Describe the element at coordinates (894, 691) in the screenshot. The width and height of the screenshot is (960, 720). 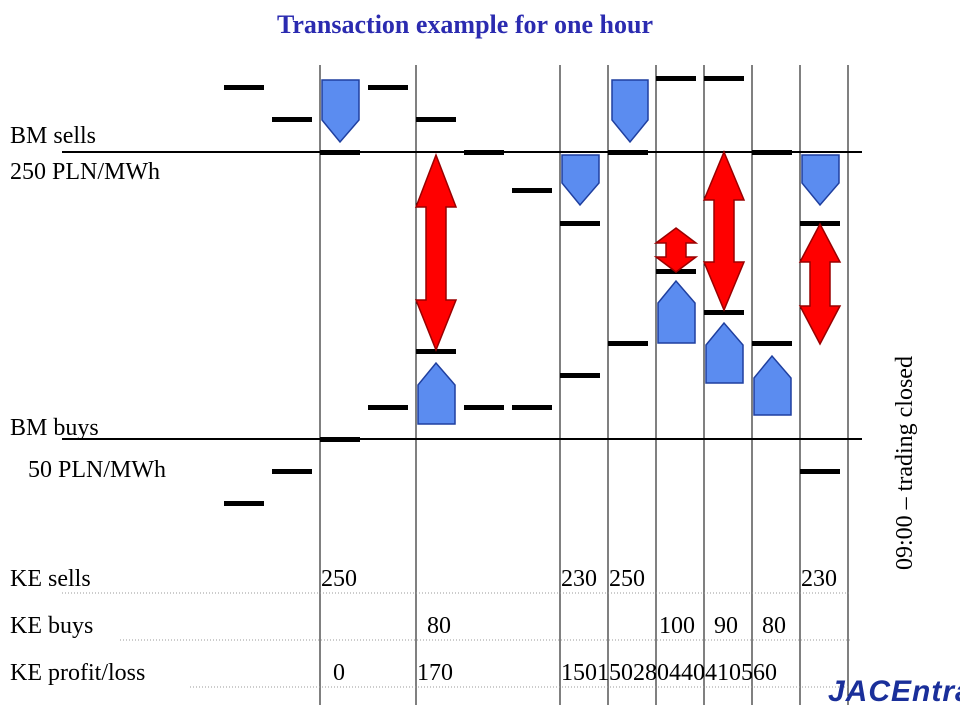
I see `jacentra-logo: JACEntra` at that location.